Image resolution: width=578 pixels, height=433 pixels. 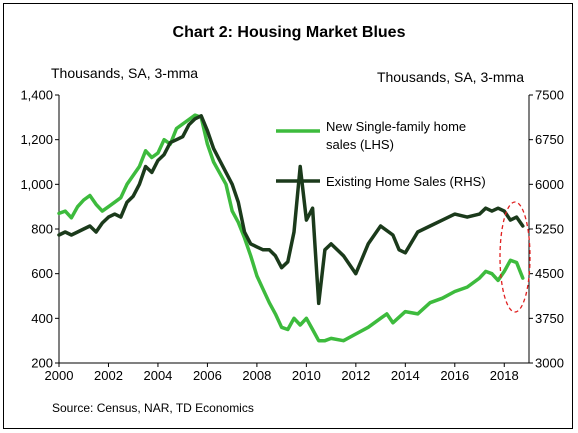 I want to click on right-tick-label: 3750, so click(x=549, y=318).